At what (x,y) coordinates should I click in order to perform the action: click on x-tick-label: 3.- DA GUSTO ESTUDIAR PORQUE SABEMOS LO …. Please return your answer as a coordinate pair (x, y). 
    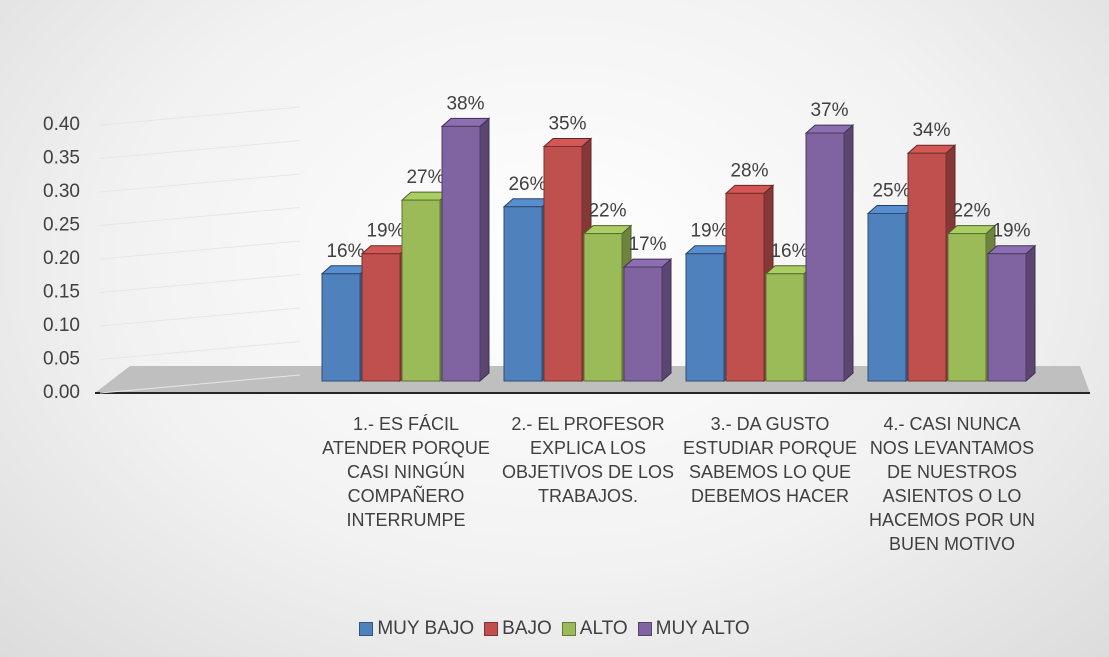
    Looking at the image, I should click on (770, 460).